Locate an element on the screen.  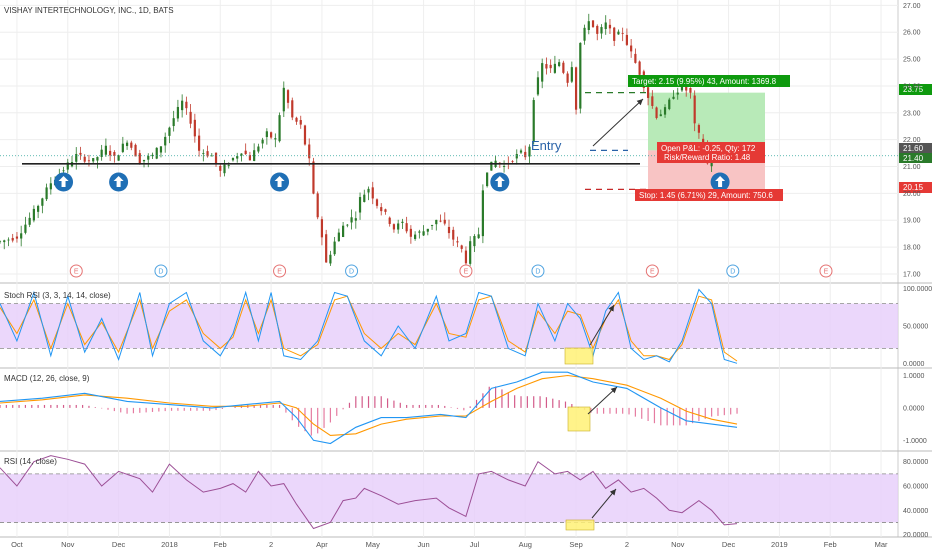
x-tick-label: 2019 is located at coordinates (779, 544).